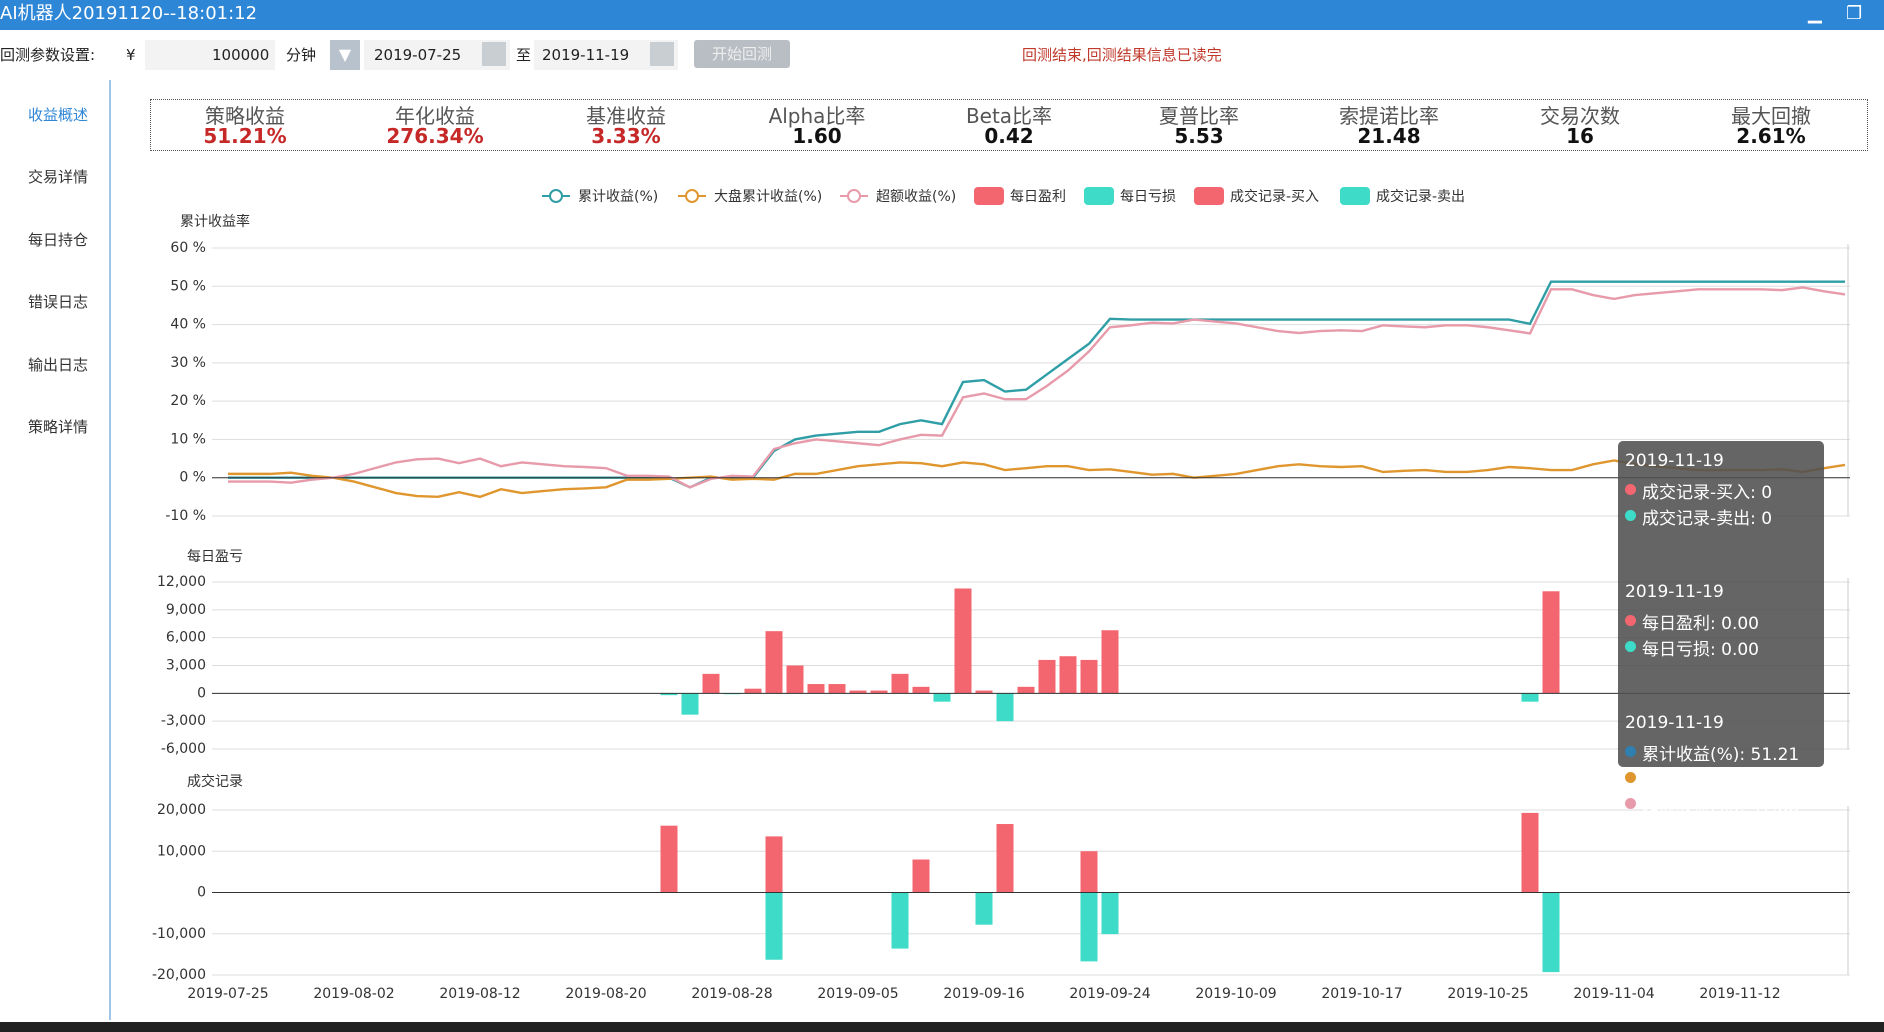  What do you see at coordinates (524, 55) in the screenshot?
I see `to: 至` at bounding box center [524, 55].